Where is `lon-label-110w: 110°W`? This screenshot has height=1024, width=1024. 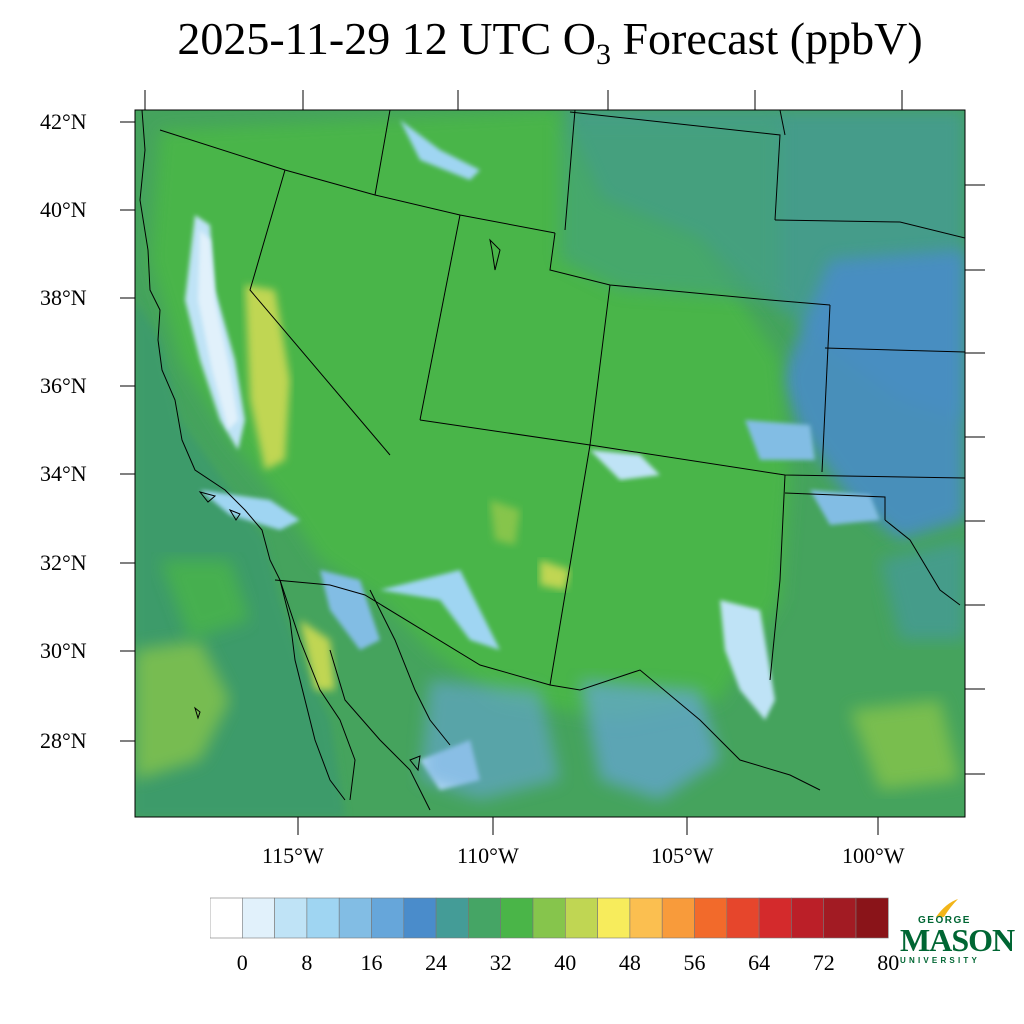
lon-label-110w: 110°W is located at coordinates (488, 855).